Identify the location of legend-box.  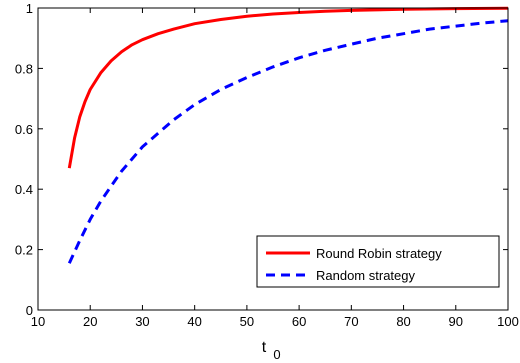
(378, 261).